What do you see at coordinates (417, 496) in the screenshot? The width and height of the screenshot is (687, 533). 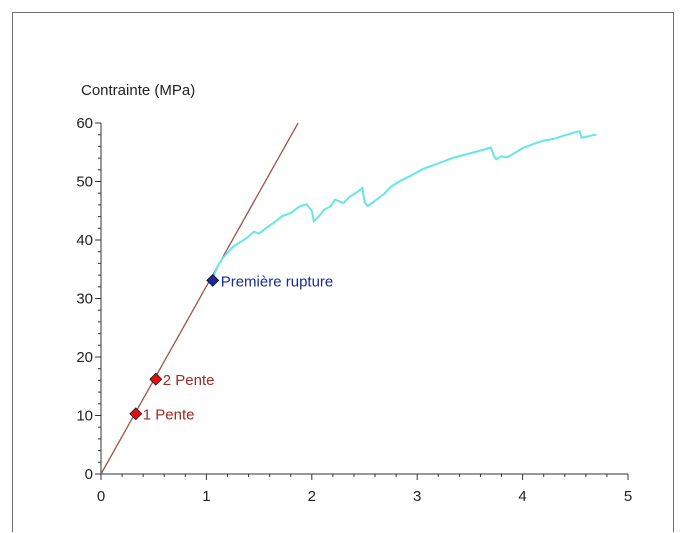 I see `x-tick-label: 3` at bounding box center [417, 496].